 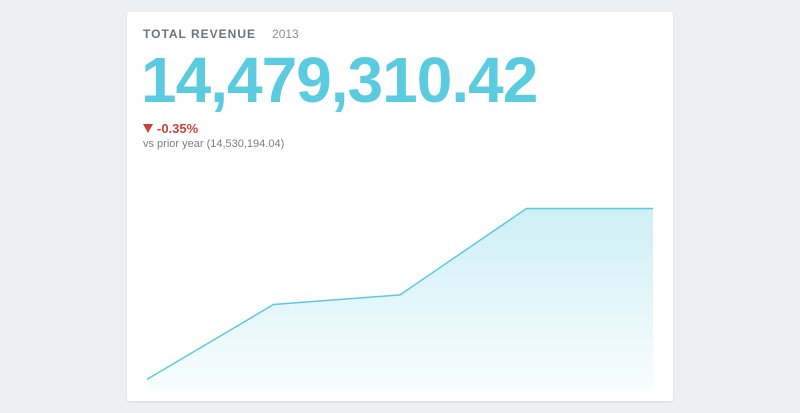 I want to click on down-arrow-icon, so click(x=148, y=128).